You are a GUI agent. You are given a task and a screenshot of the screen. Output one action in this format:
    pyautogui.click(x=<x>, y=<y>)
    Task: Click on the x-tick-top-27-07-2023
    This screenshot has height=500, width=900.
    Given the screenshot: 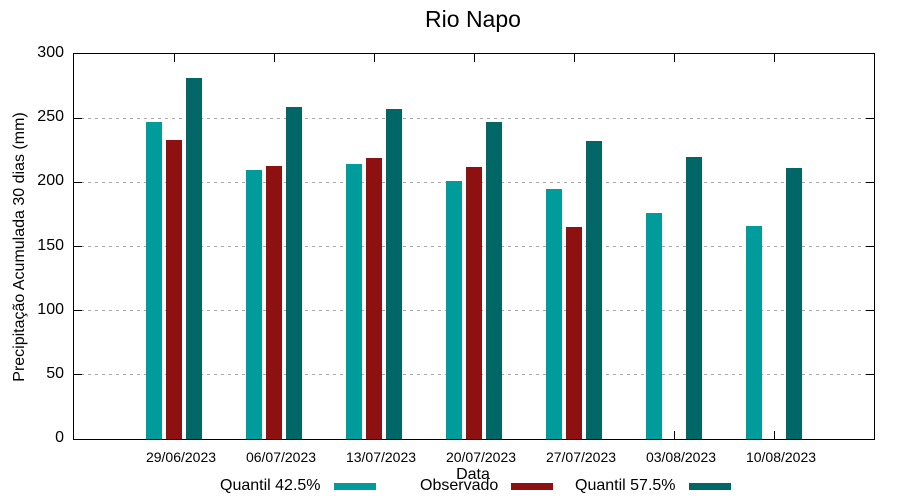 What is the action you would take?
    pyautogui.click(x=574, y=58)
    